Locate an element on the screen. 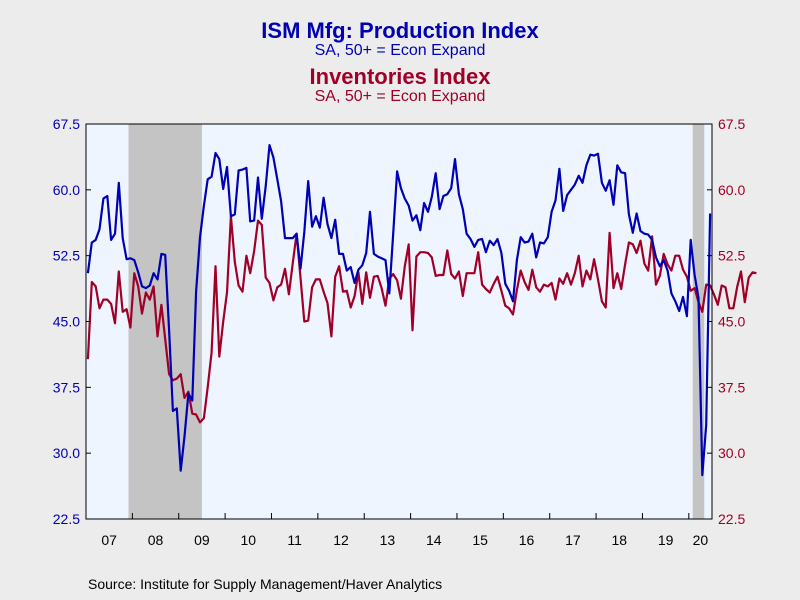 This screenshot has height=600, width=800. y-left-tick-label: 22.5 is located at coordinates (66, 519).